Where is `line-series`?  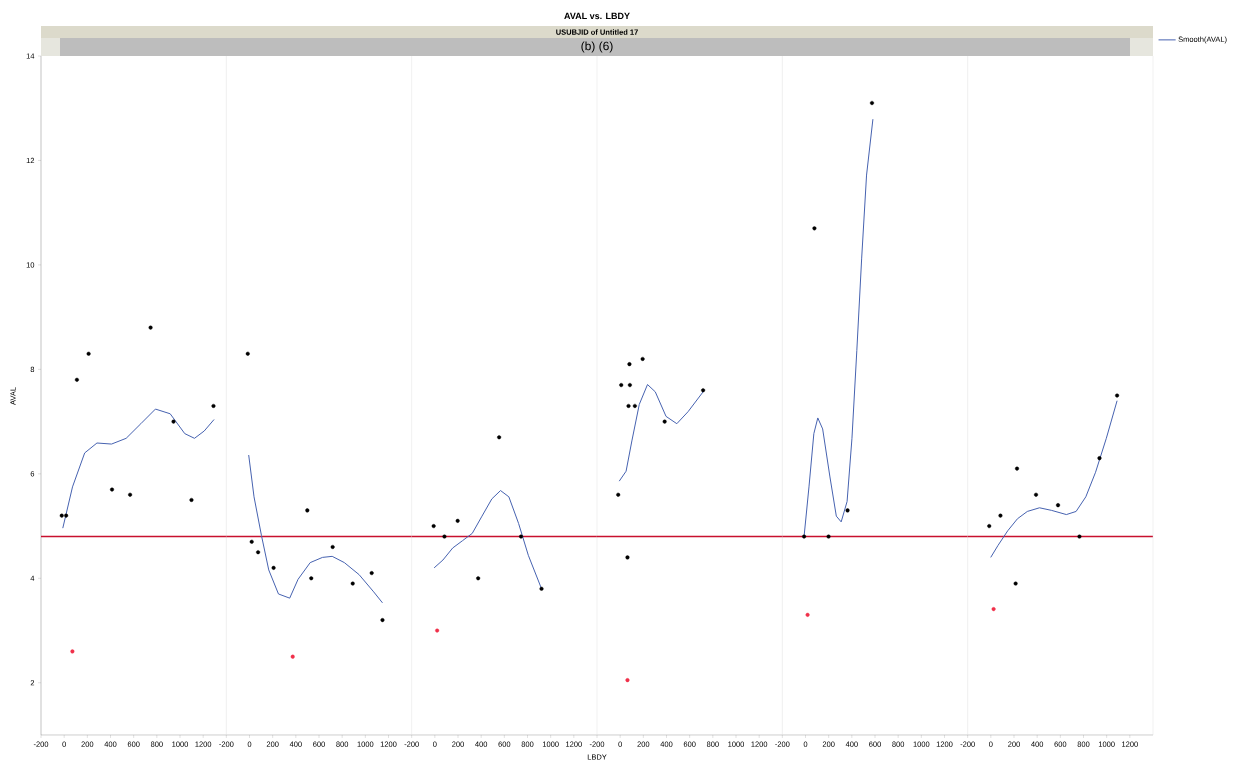 line-series is located at coordinates (138, 468).